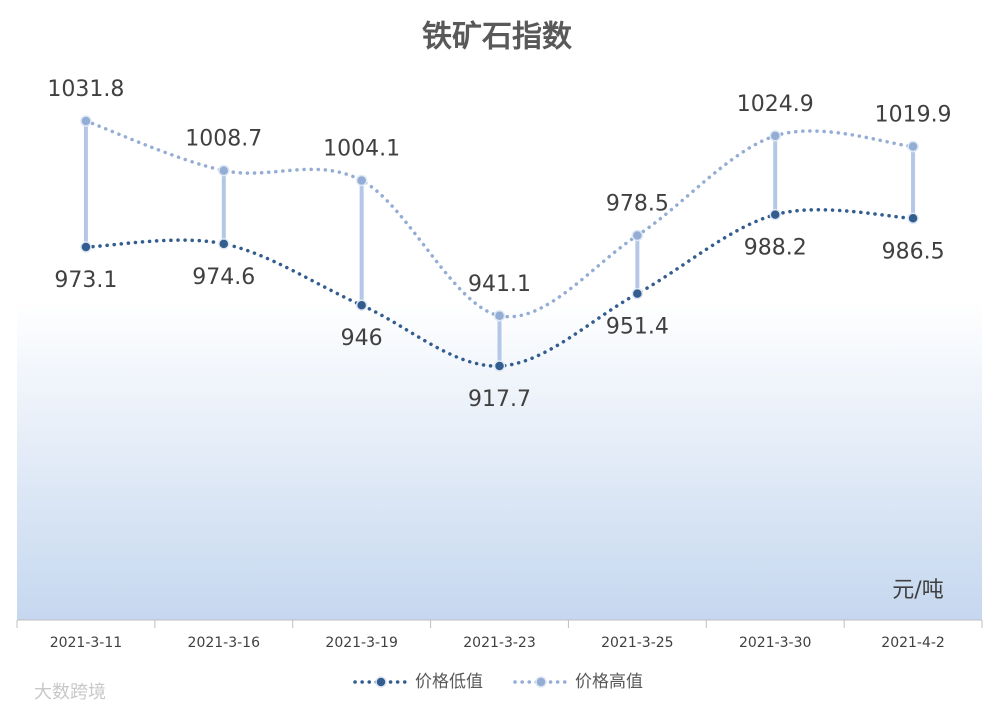 The height and width of the screenshot is (712, 994). What do you see at coordinates (361, 643) in the screenshot?
I see `x-tick-label: 2021-3-19` at bounding box center [361, 643].